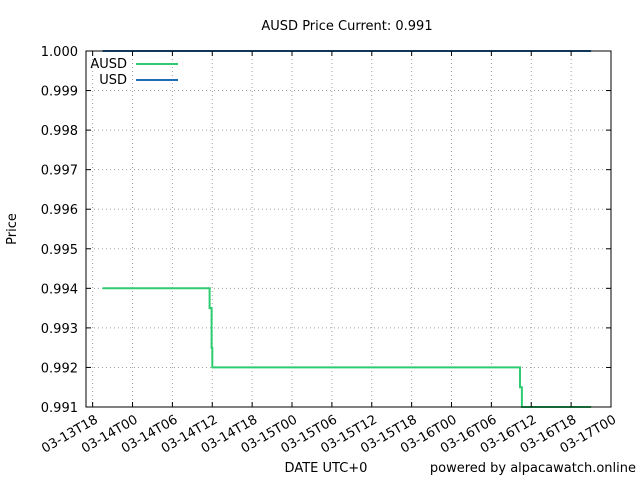 Image resolution: width=640 pixels, height=480 pixels. Describe the element at coordinates (108, 64) in the screenshot. I see `legend-label: AUSD` at that location.